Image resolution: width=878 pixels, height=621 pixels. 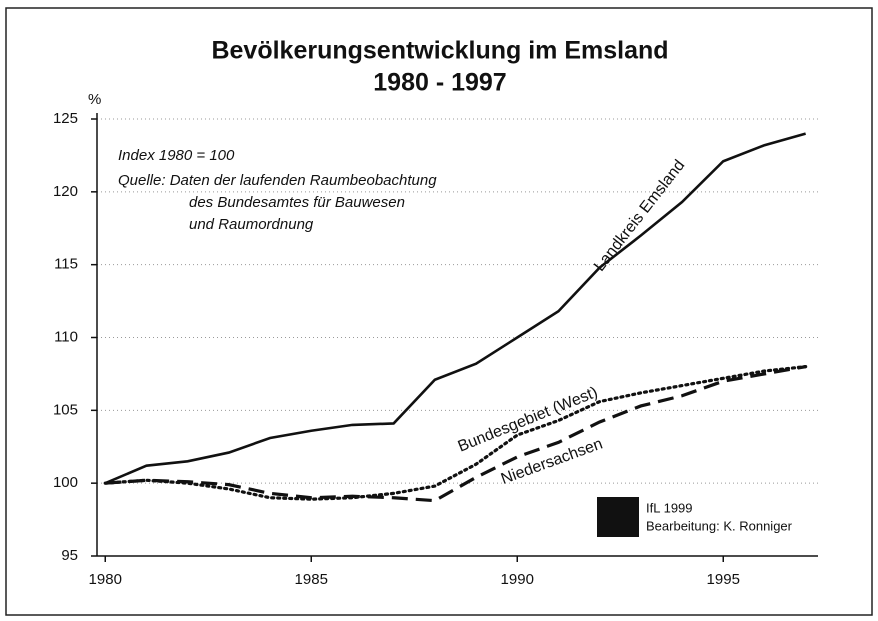 I want to click on chart-title: Bevölkerungsentwicklung im Emsland, so click(x=439, y=51).